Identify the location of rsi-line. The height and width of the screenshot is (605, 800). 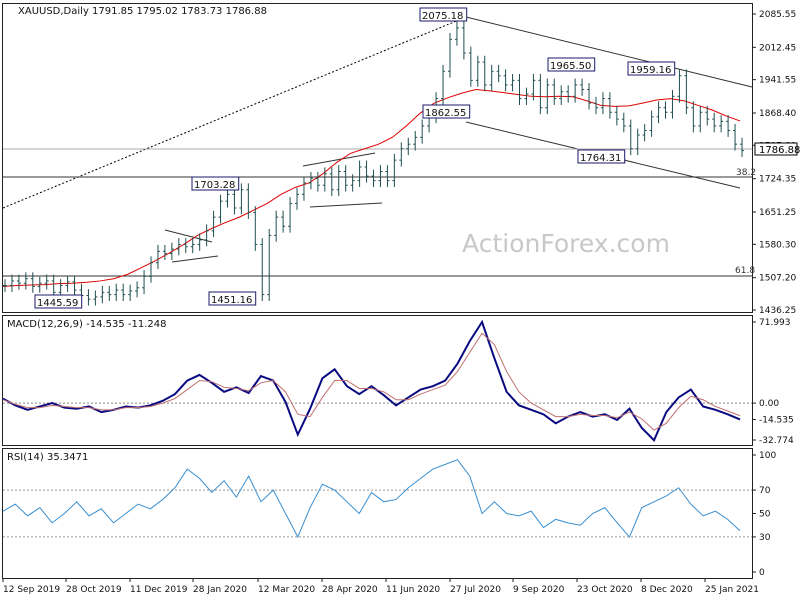
(371, 499).